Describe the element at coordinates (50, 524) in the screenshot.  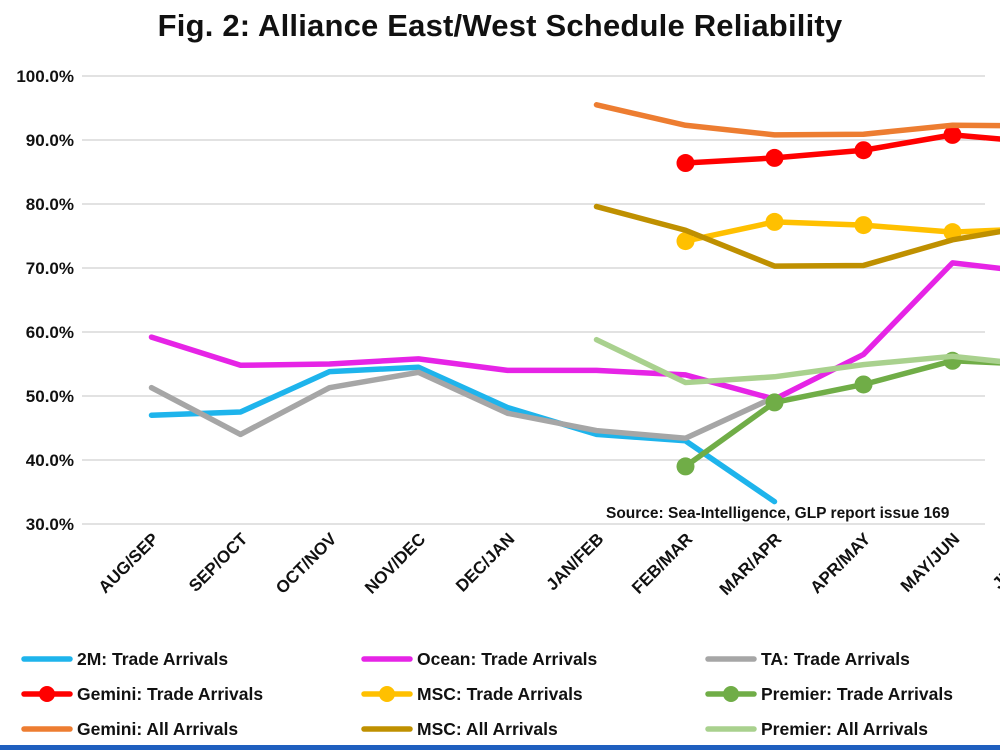
I see `y-tick-label: 30.0%` at that location.